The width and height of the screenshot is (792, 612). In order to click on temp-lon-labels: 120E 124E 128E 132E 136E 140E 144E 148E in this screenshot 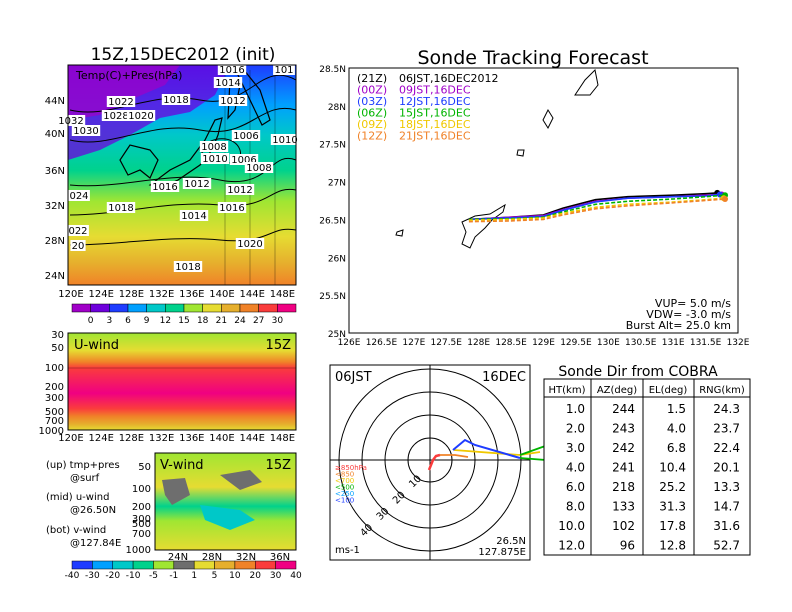, I will do `click(176, 294)`.